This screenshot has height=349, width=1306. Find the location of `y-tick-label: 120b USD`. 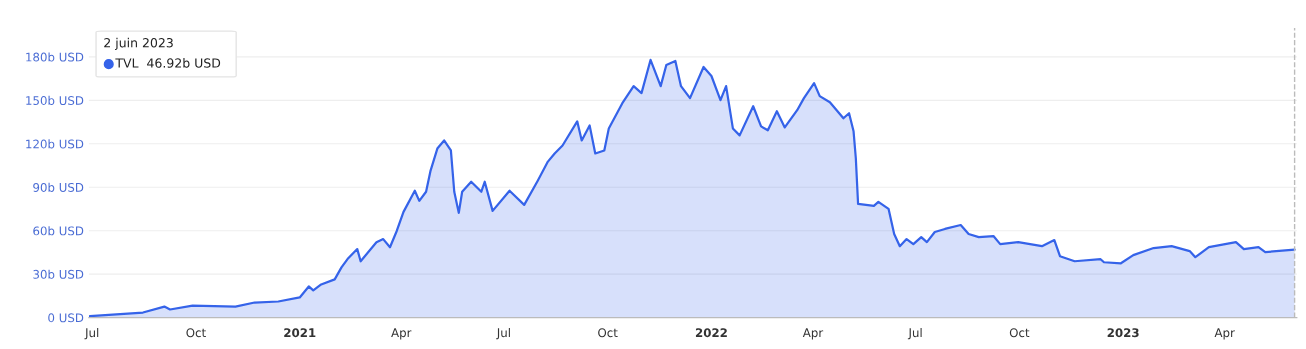

y-tick-label: 120b USD is located at coordinates (55, 144).